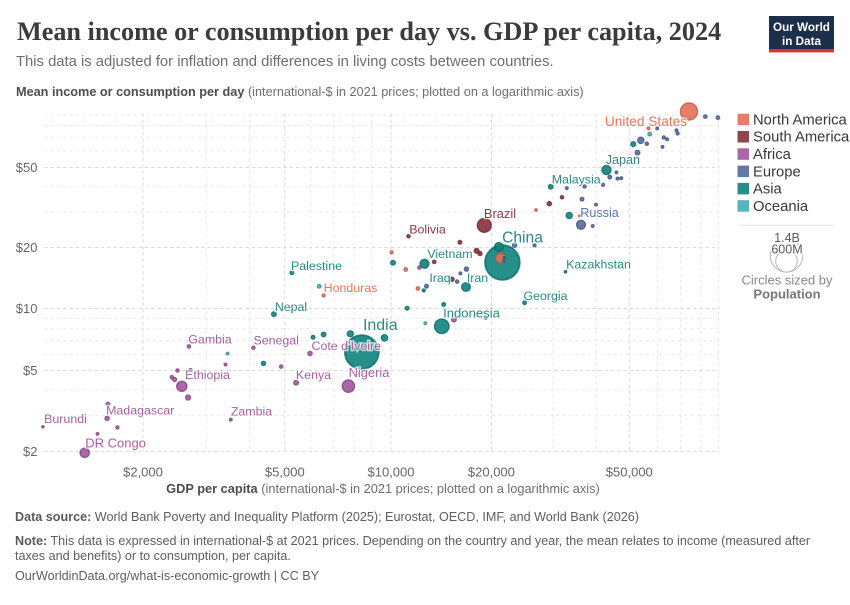 This screenshot has height=605, width=850. What do you see at coordinates (439, 278) in the screenshot?
I see `svg-text: Iraq` at bounding box center [439, 278].